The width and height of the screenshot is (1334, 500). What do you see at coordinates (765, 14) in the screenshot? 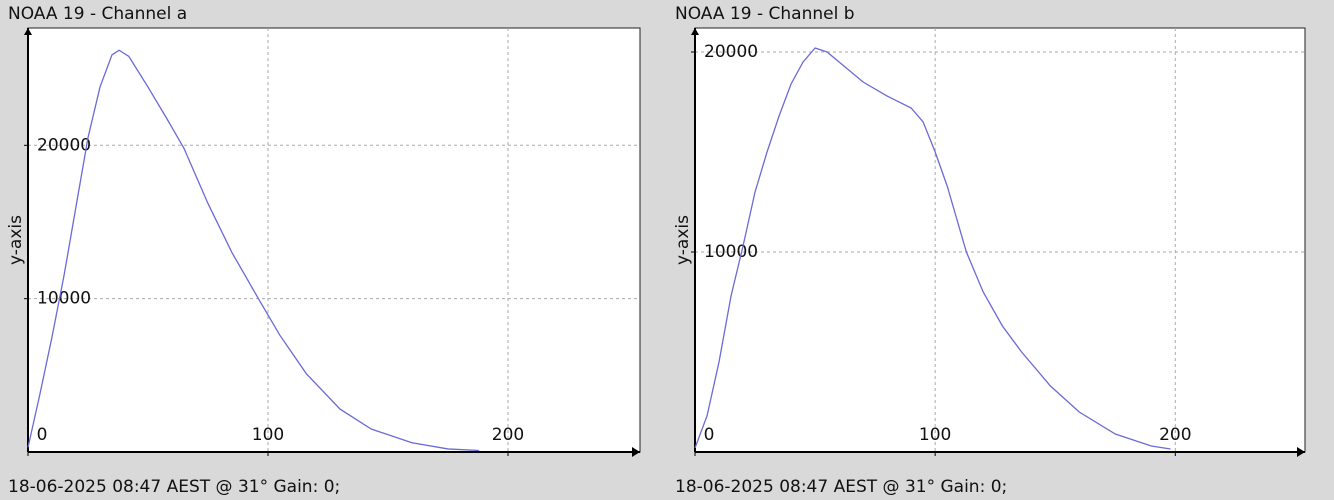
I see `chart-title: NOAA 19 - Channel b` at bounding box center [765, 14].